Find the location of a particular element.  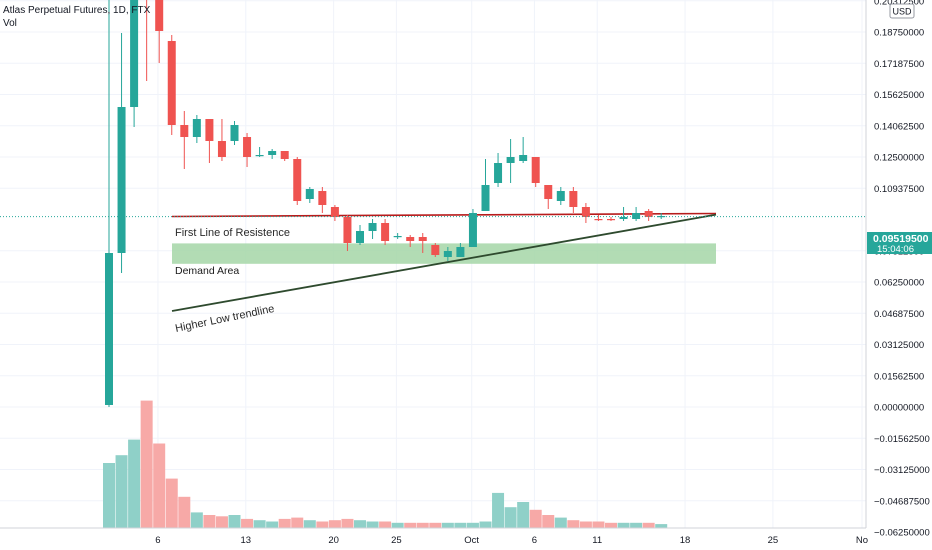

resistance-line is located at coordinates (444, 215).